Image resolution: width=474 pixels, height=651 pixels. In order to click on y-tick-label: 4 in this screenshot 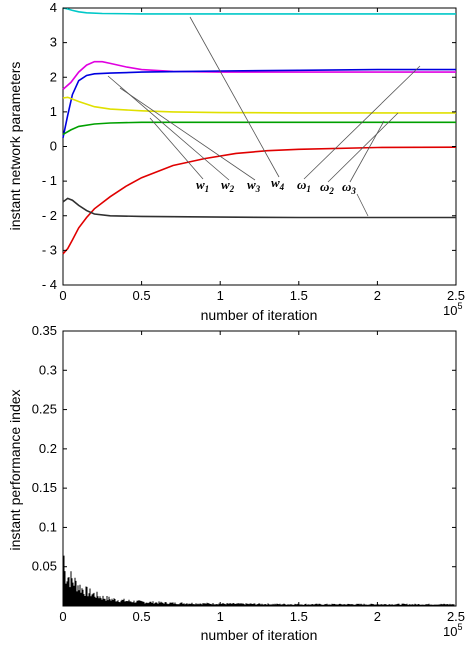, I will do `click(53, 7)`.